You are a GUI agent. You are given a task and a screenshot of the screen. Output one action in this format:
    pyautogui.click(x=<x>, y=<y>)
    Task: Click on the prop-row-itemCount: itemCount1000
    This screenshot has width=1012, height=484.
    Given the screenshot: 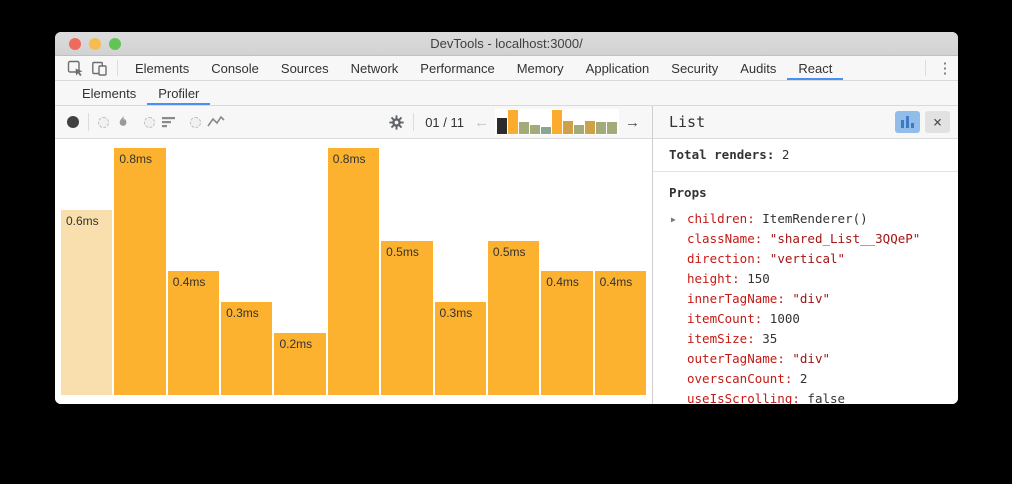 What is the action you would take?
    pyautogui.click(x=805, y=319)
    